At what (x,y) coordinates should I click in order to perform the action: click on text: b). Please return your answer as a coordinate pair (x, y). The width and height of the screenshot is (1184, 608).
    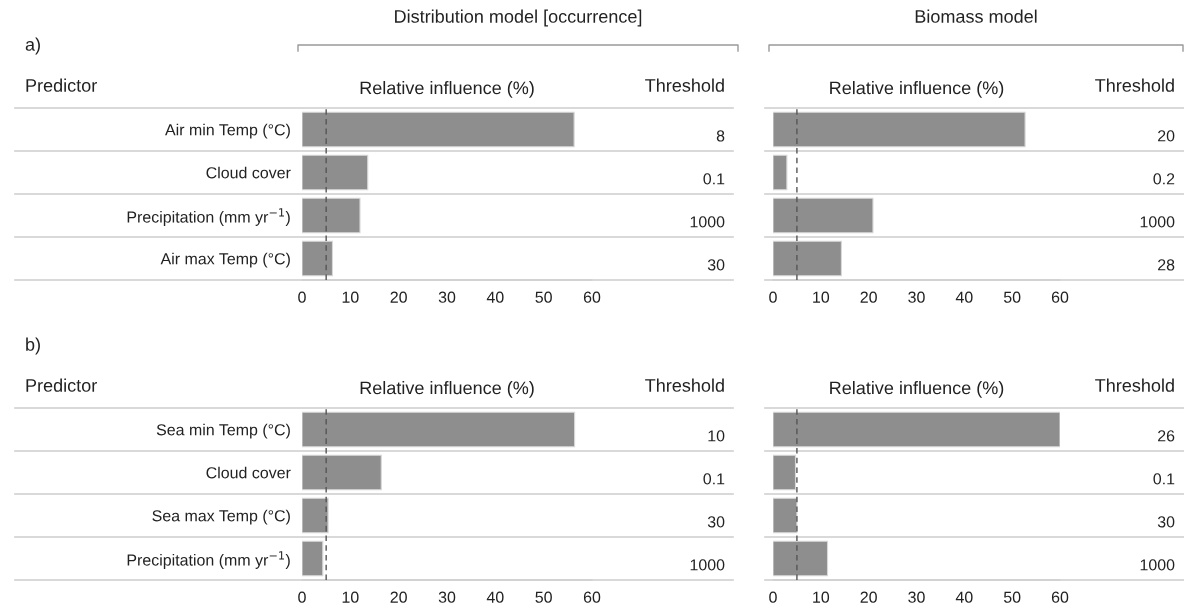
    Looking at the image, I should click on (33, 346).